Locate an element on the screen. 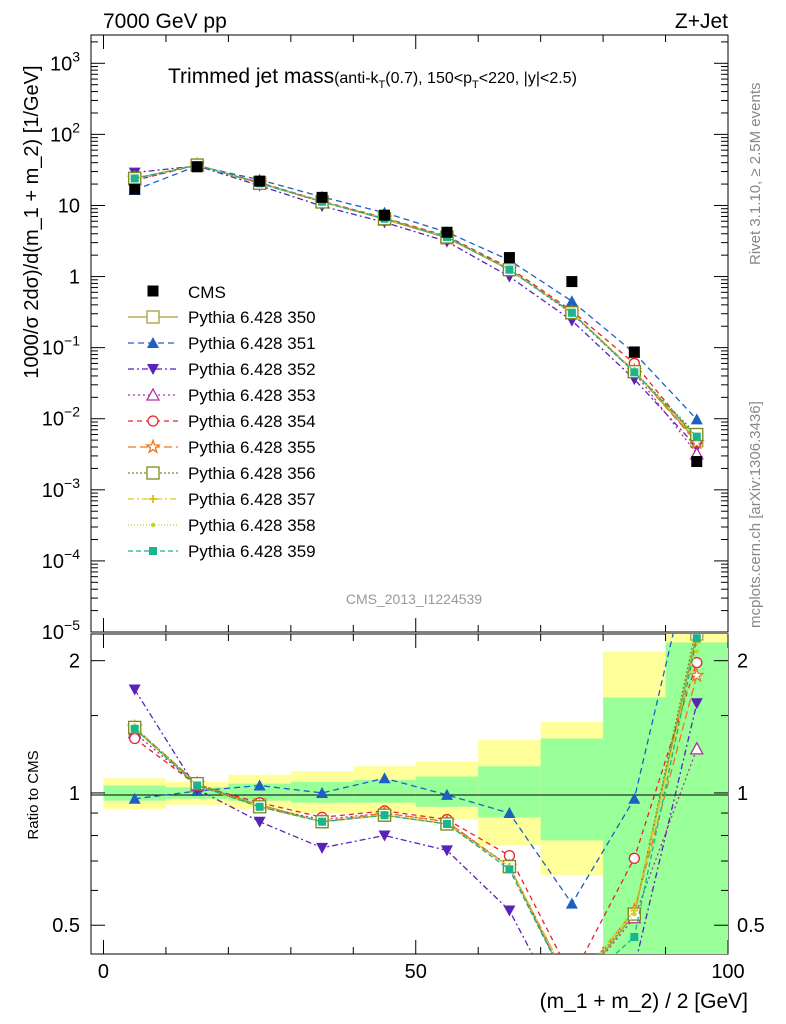 Image resolution: width=786 pixels, height=1024 pixels. legend-label: Pythia 6.428 351 is located at coordinates (252, 343).